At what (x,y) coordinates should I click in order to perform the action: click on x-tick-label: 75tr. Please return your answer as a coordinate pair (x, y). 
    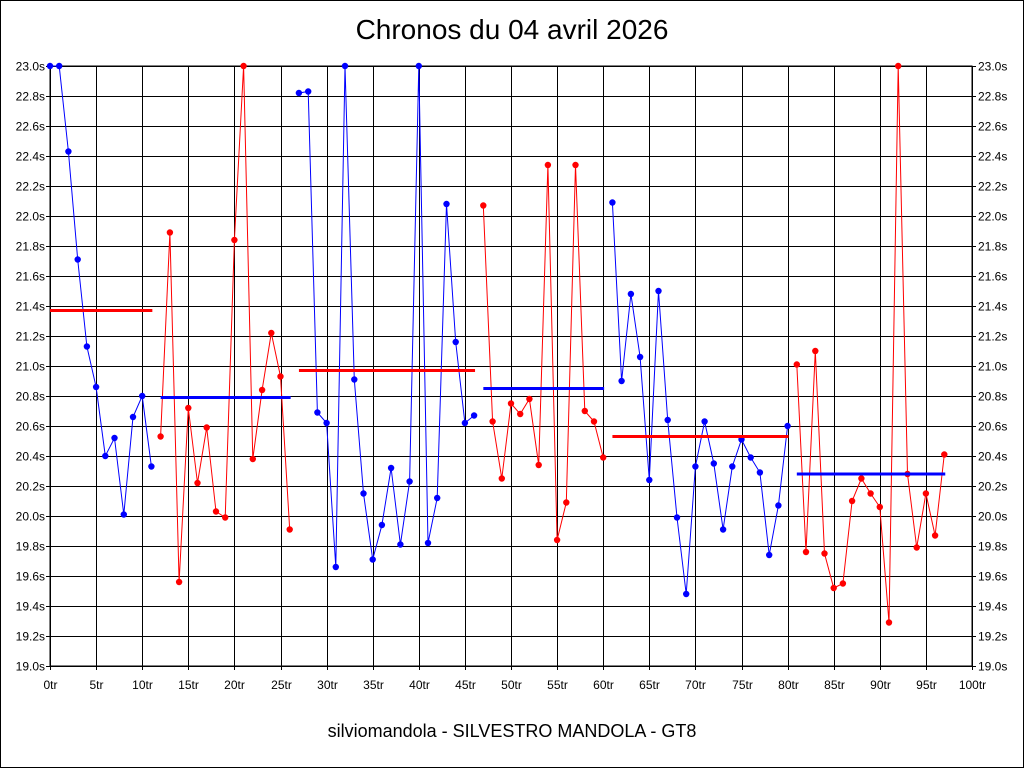
    Looking at the image, I should click on (742, 685).